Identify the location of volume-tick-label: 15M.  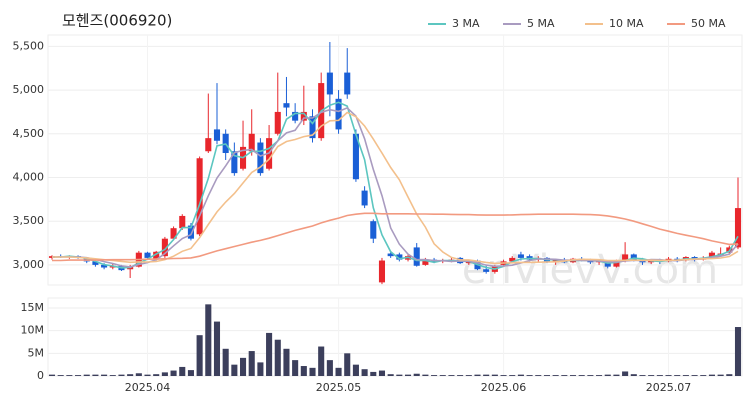
(33, 307).